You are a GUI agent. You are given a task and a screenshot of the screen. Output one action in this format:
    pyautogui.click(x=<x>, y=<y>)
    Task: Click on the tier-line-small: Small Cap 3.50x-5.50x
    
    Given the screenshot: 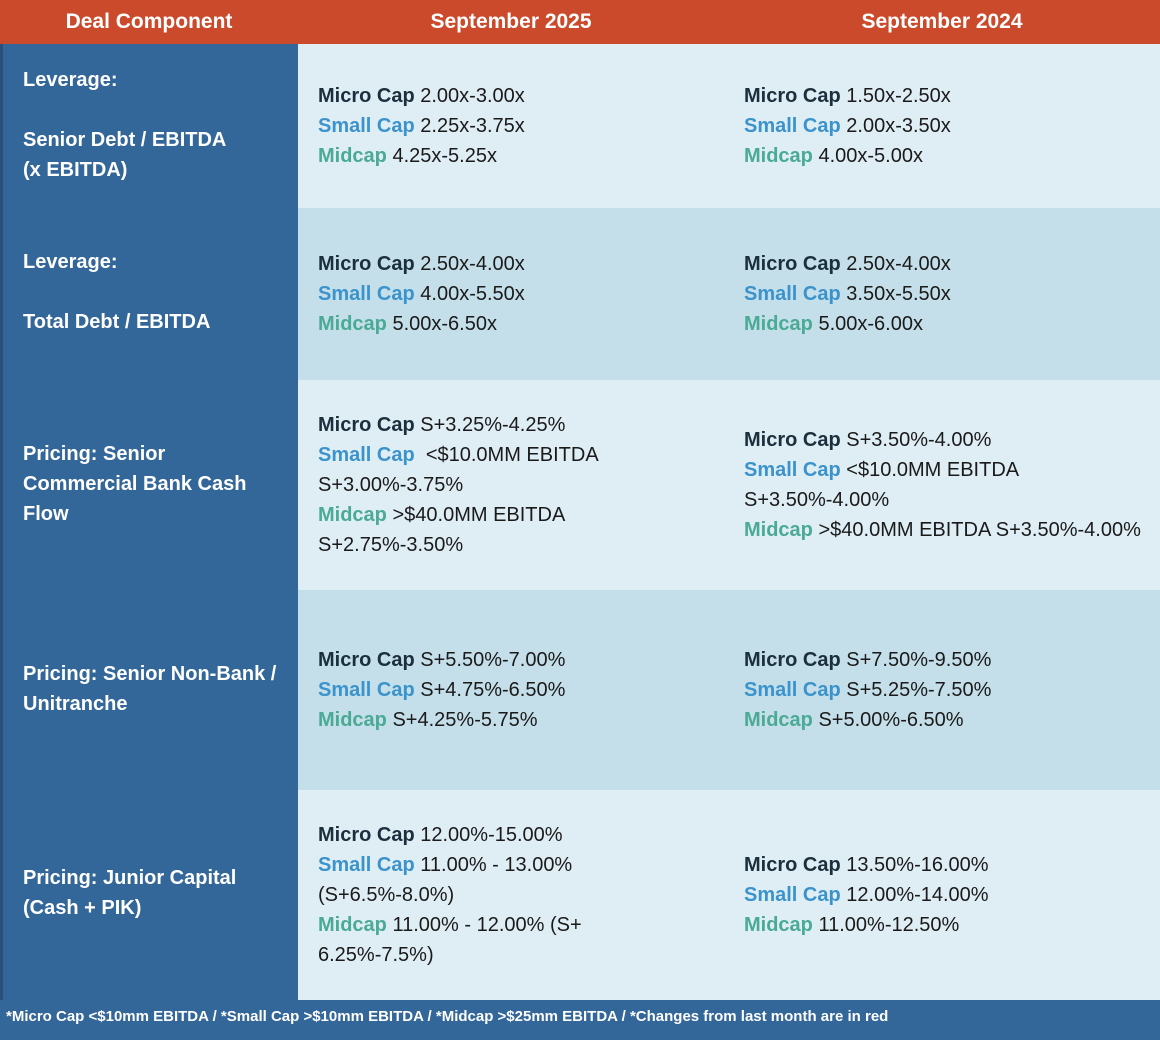 What is the action you would take?
    pyautogui.click(x=945, y=294)
    